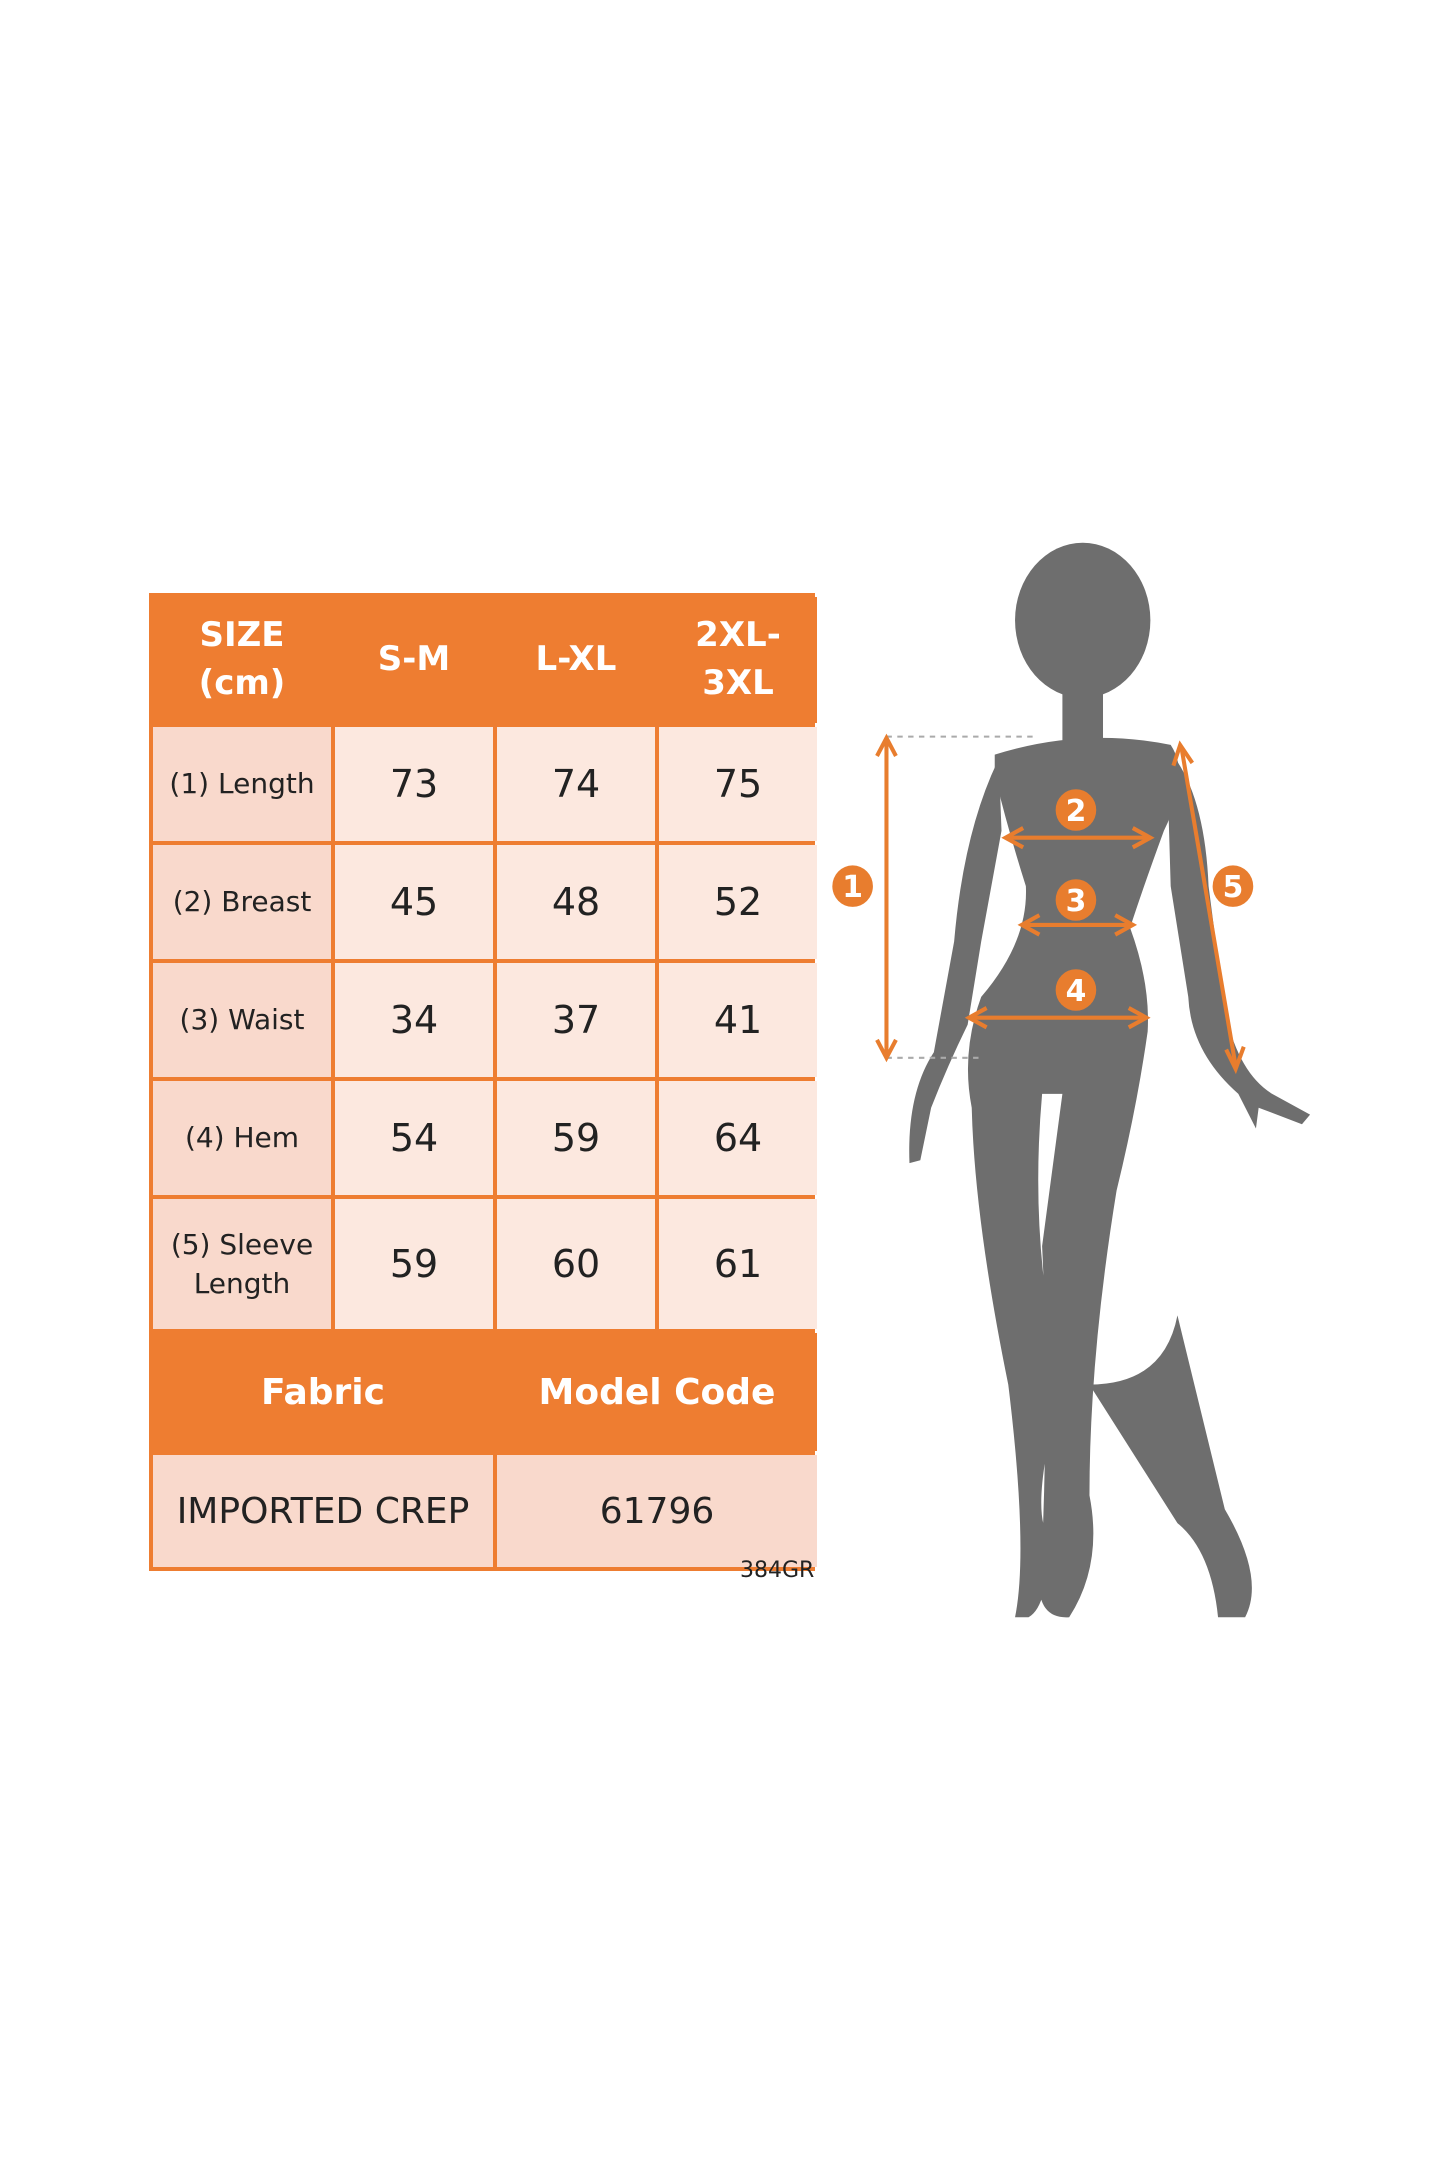 This screenshot has width=1440, height=2160. What do you see at coordinates (414, 784) in the screenshot?
I see `size-value: 73` at bounding box center [414, 784].